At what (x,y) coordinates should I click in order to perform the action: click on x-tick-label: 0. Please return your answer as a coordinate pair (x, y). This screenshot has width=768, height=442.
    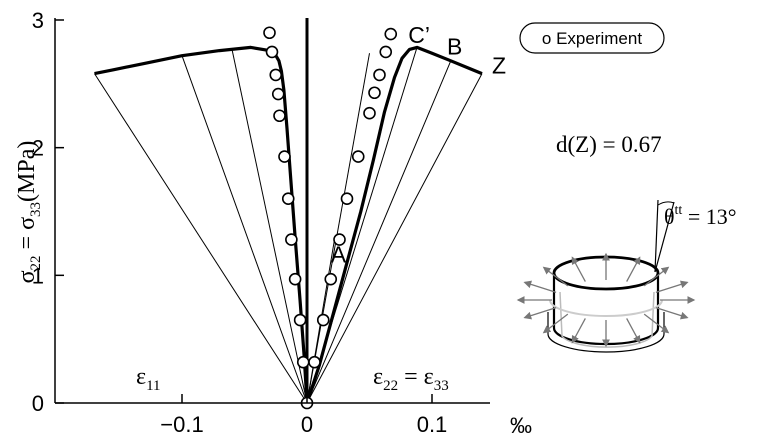
    Looking at the image, I should click on (307, 424).